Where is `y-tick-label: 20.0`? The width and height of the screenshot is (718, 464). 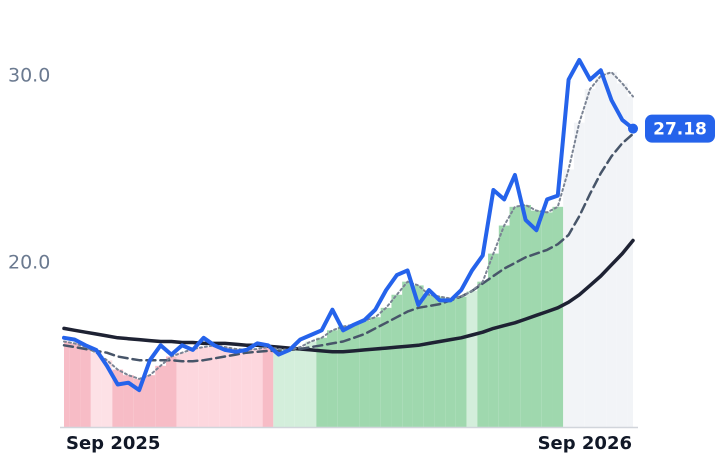
y-tick-label: 20.0 is located at coordinates (29, 262).